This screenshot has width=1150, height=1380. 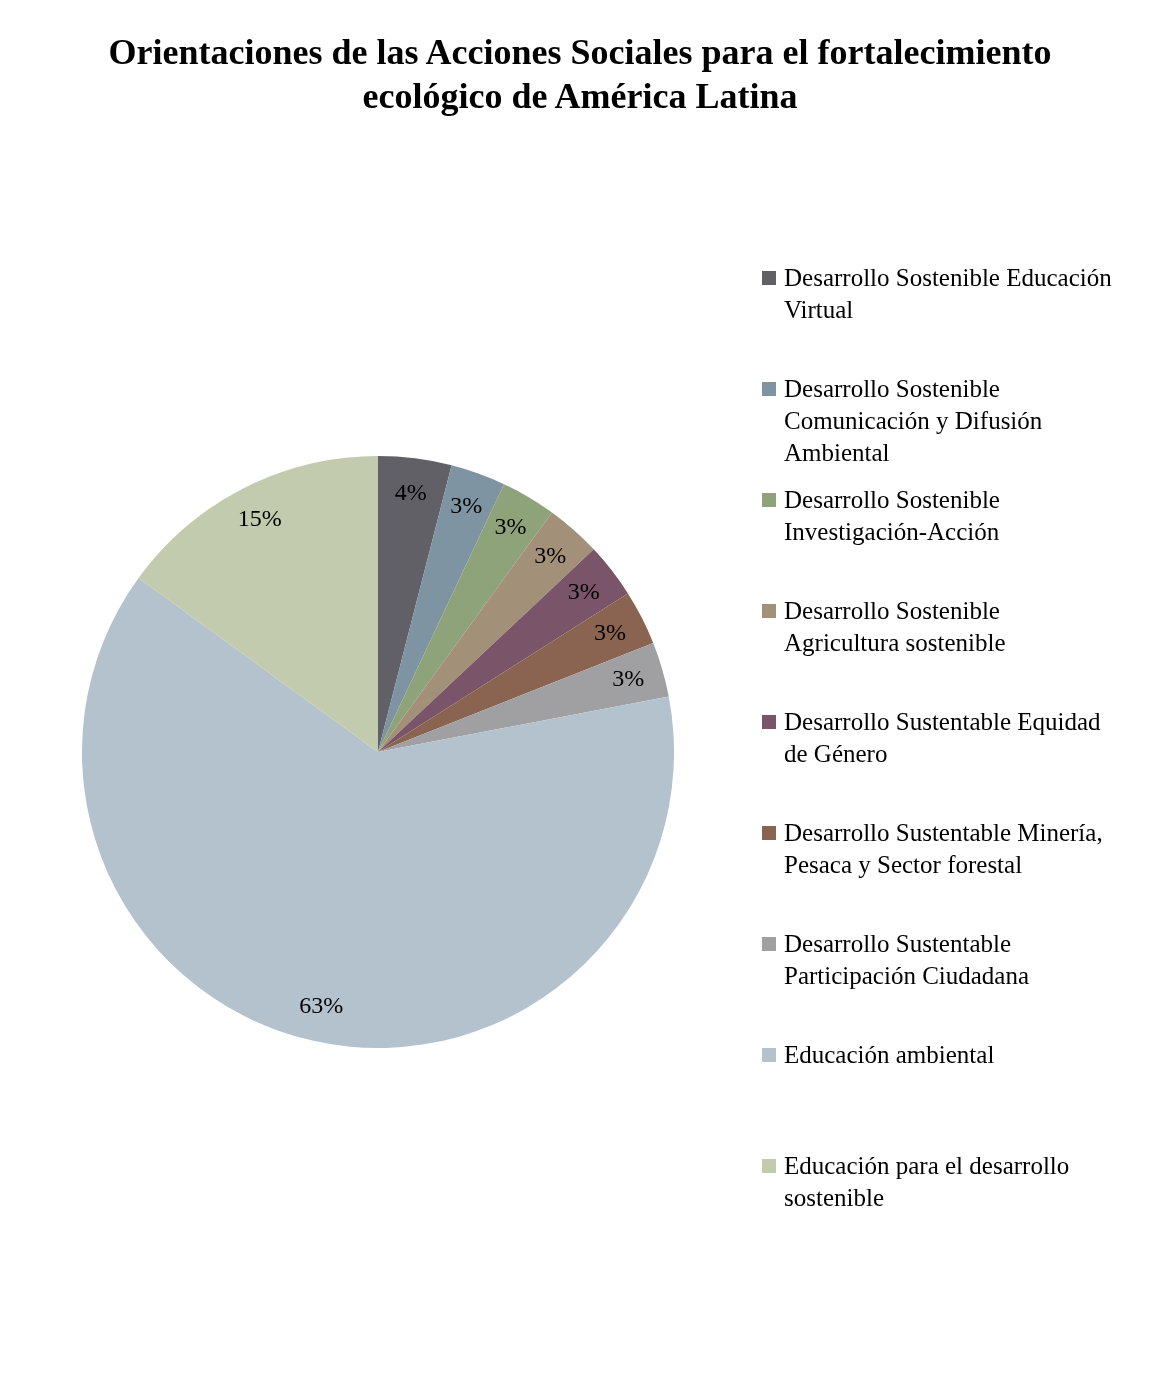 I want to click on data-label: 63%, so click(x=321, y=1004).